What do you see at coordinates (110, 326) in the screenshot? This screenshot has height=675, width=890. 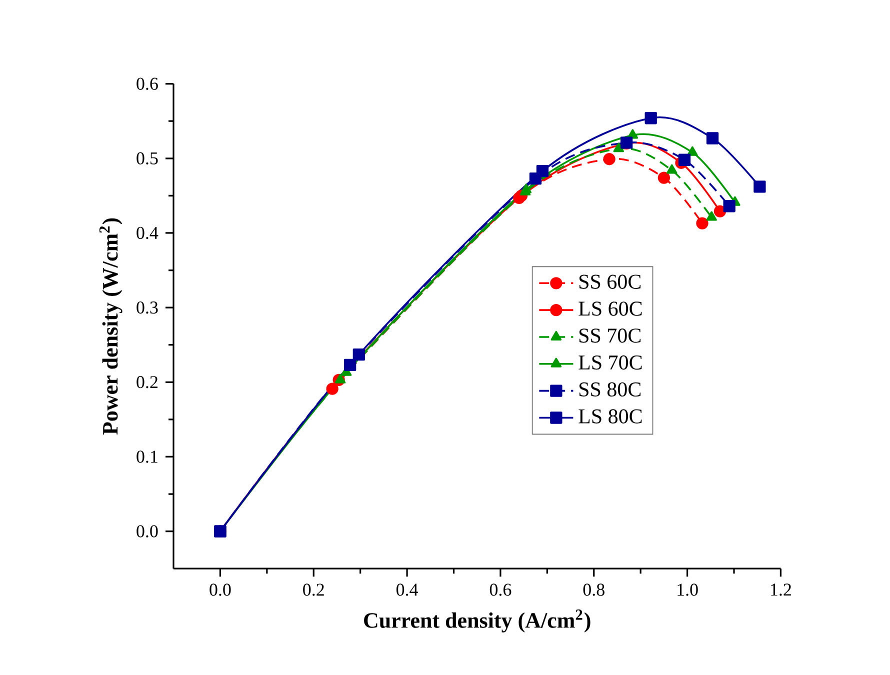 I see `y-axis-title: Power density (W/cm$^{2}$)` at bounding box center [110, 326].